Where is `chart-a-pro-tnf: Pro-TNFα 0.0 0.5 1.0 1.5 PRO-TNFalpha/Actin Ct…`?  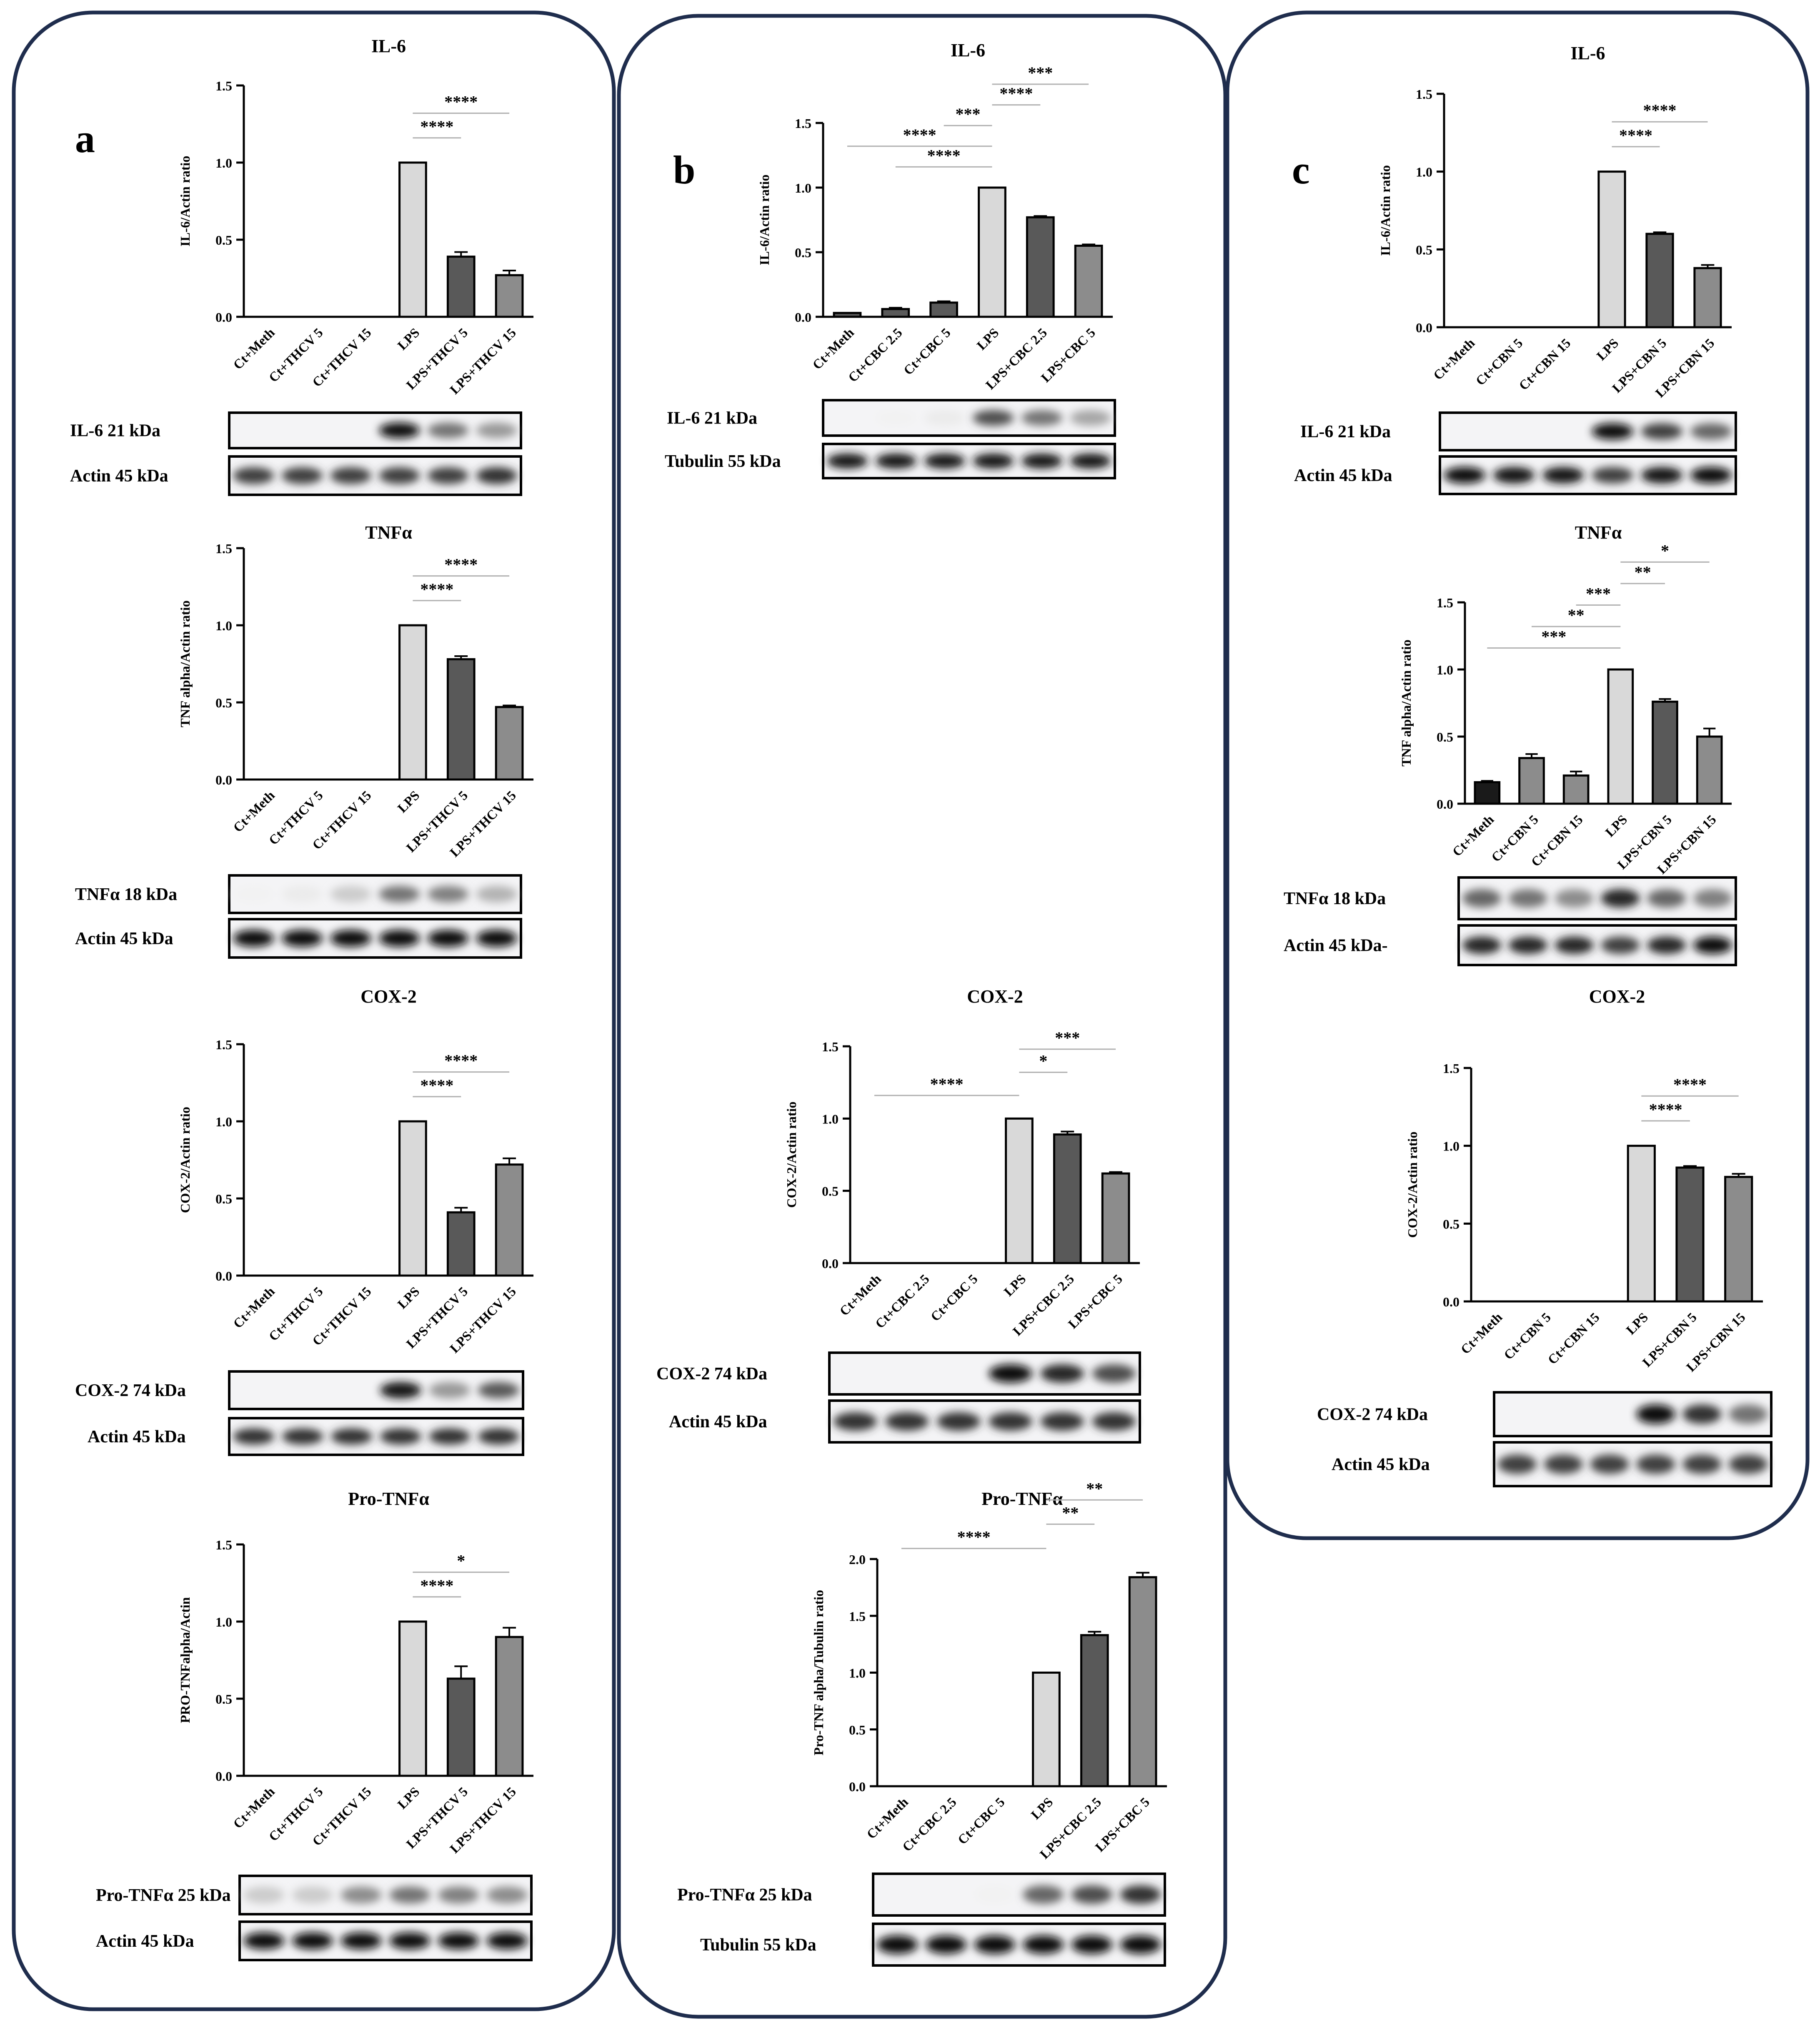 chart-a-pro-tnf: Pro-TNFα 0.0 0.5 1.0 1.5 PRO-TNFalpha/Actin Ct… is located at coordinates (355, 1672).